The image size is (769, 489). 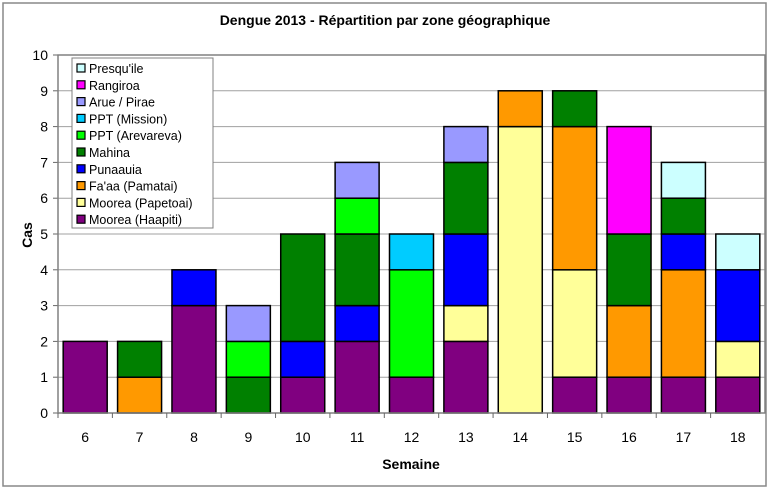 What do you see at coordinates (40, 55) in the screenshot?
I see `y-tick-label: 10` at bounding box center [40, 55].